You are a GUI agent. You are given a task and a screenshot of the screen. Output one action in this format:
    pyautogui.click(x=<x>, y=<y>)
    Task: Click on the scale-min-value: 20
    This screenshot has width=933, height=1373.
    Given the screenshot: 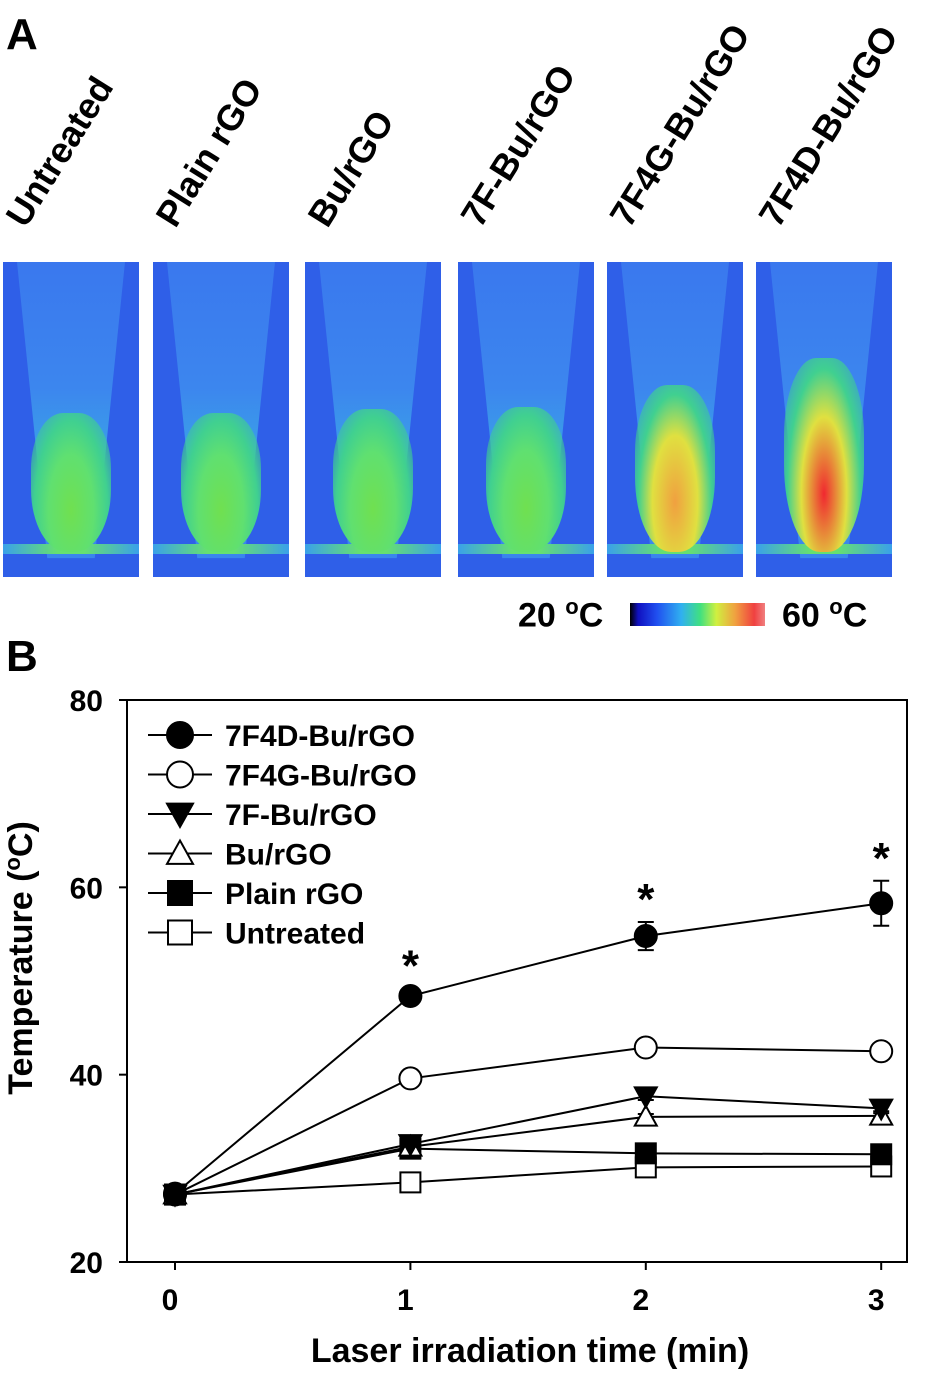 What is the action you would take?
    pyautogui.click(x=537, y=615)
    